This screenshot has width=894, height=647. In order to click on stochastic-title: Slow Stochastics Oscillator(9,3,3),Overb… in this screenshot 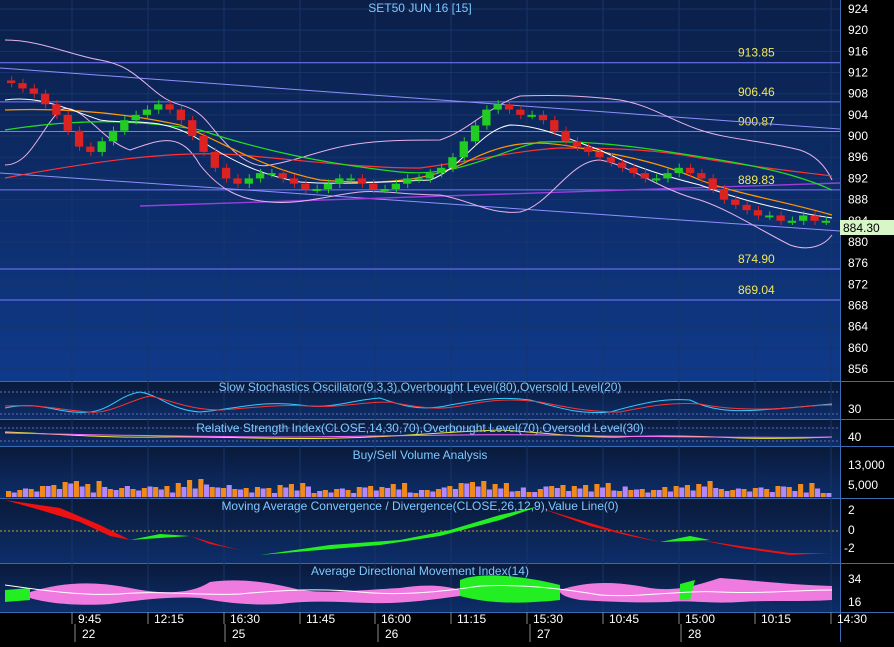, I will do `click(420, 387)`.